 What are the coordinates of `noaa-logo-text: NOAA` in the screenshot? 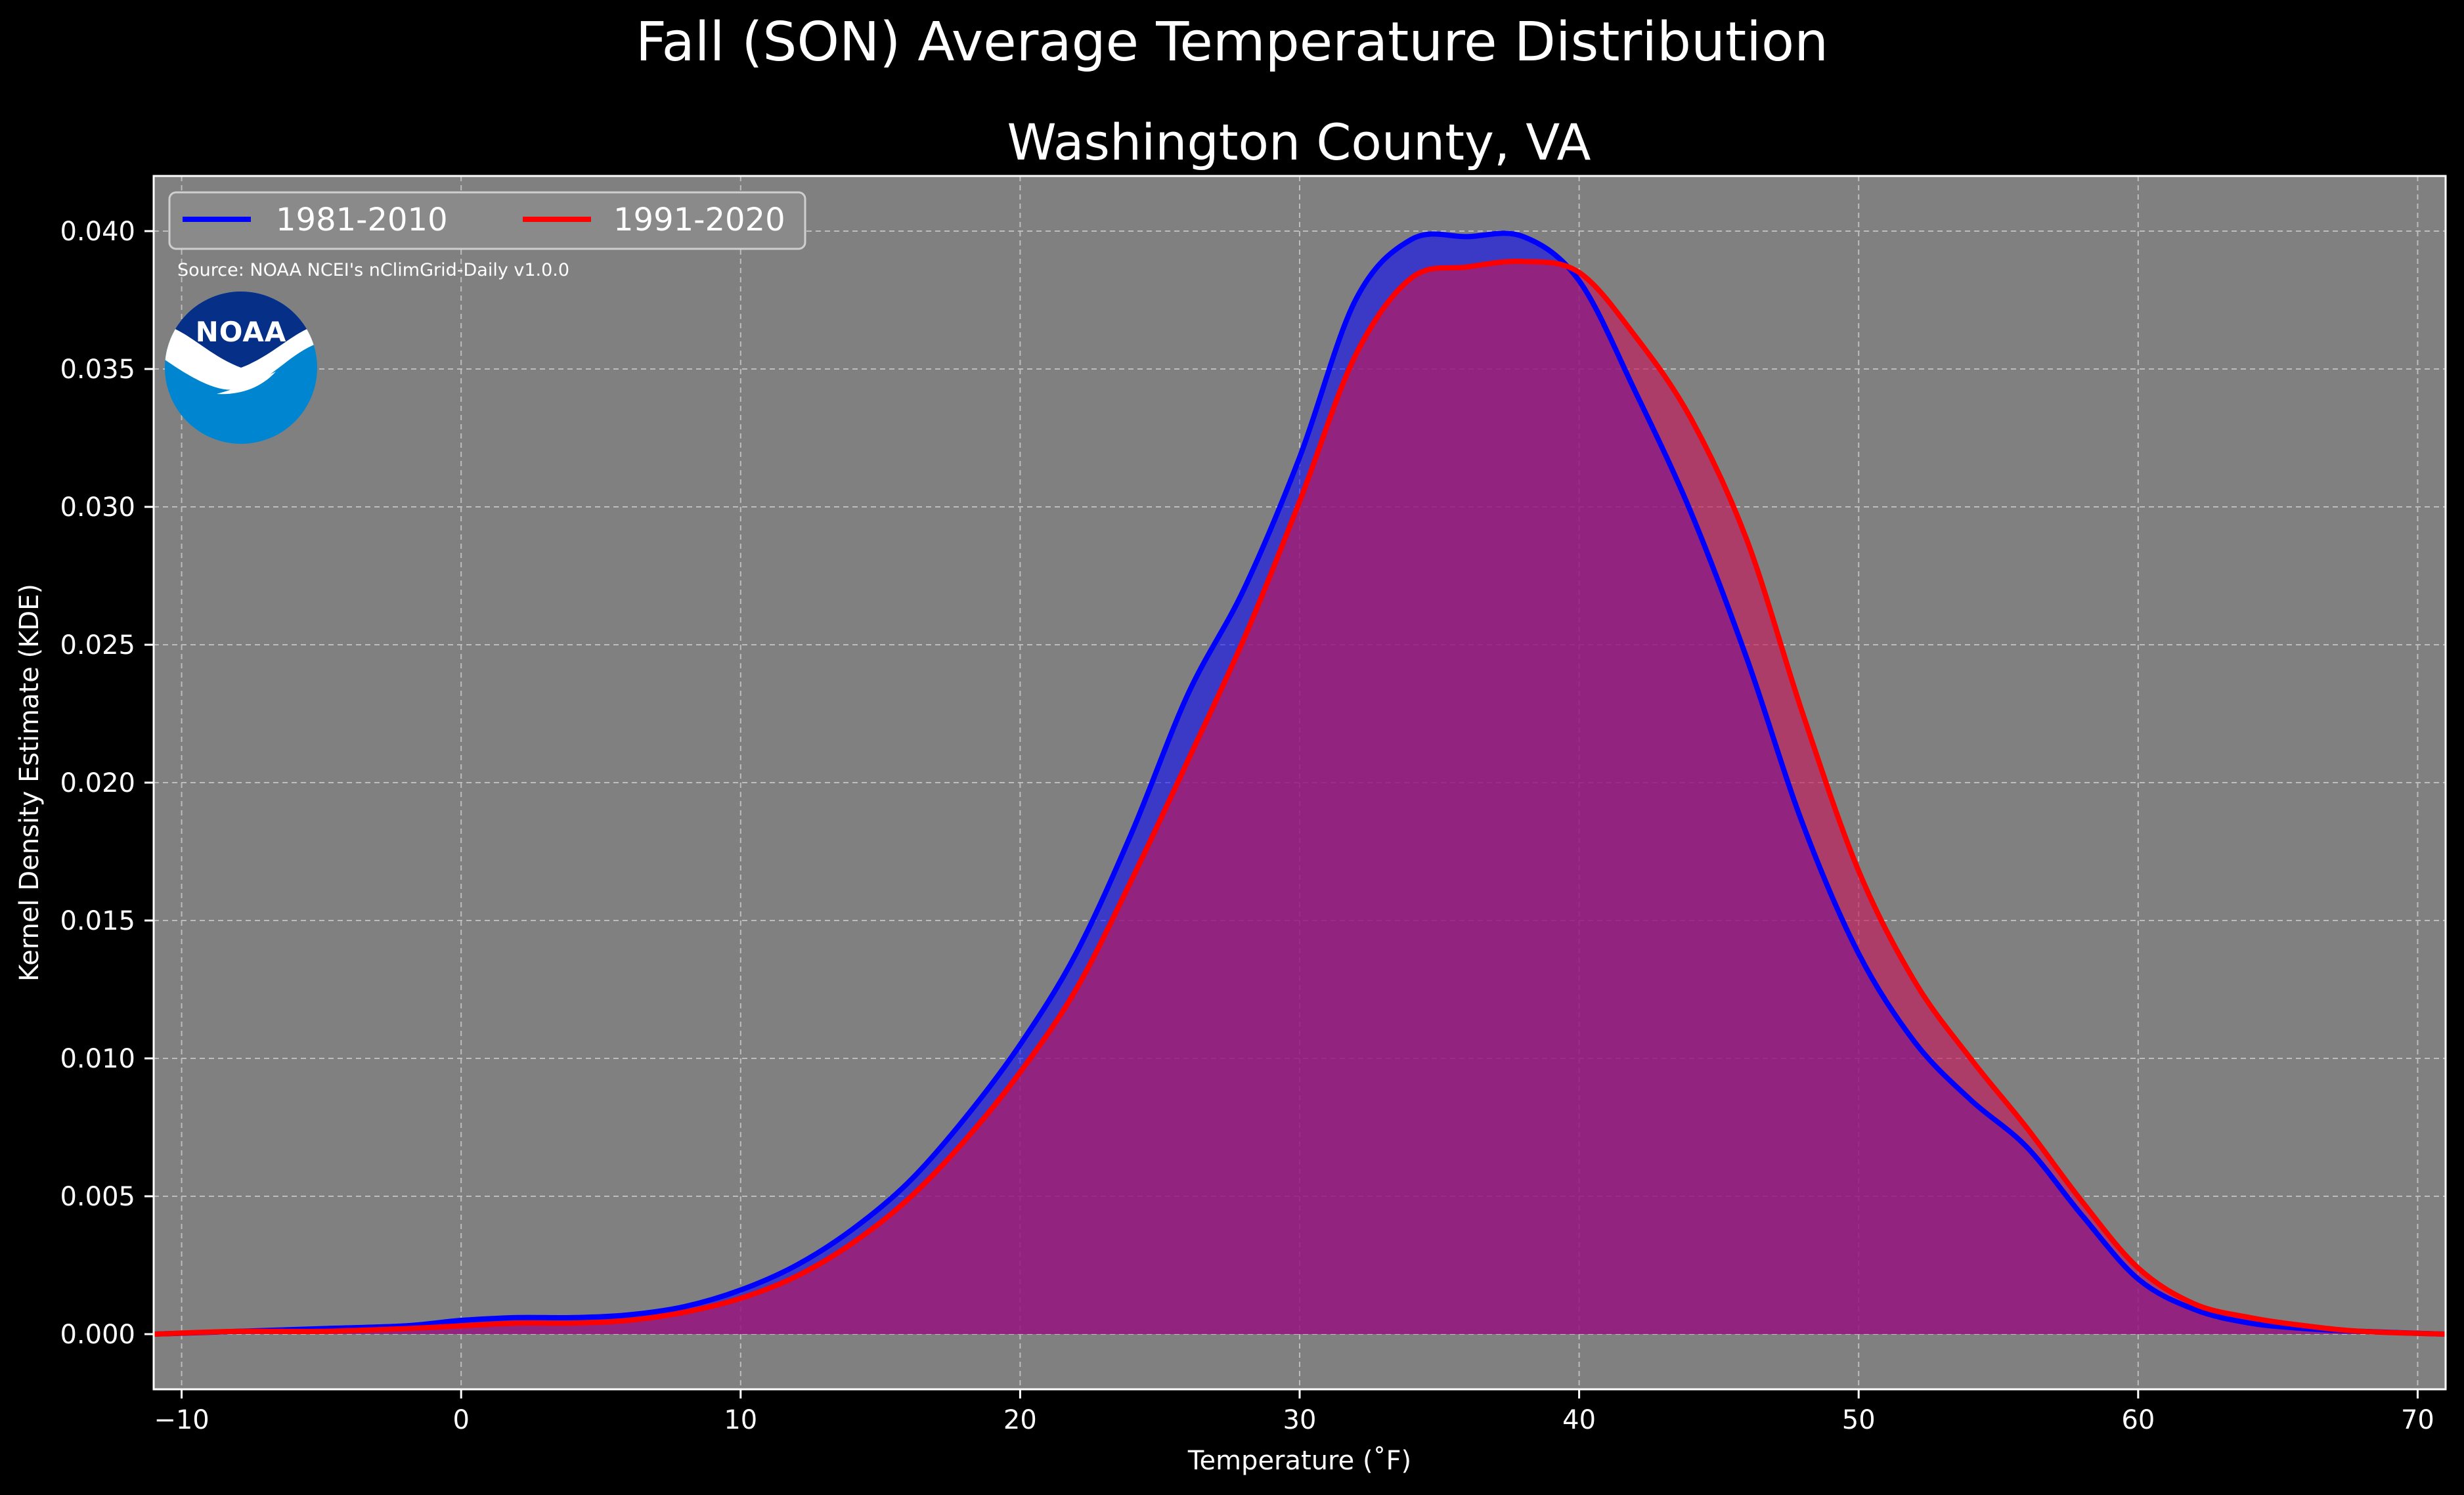 It's located at (241, 332).